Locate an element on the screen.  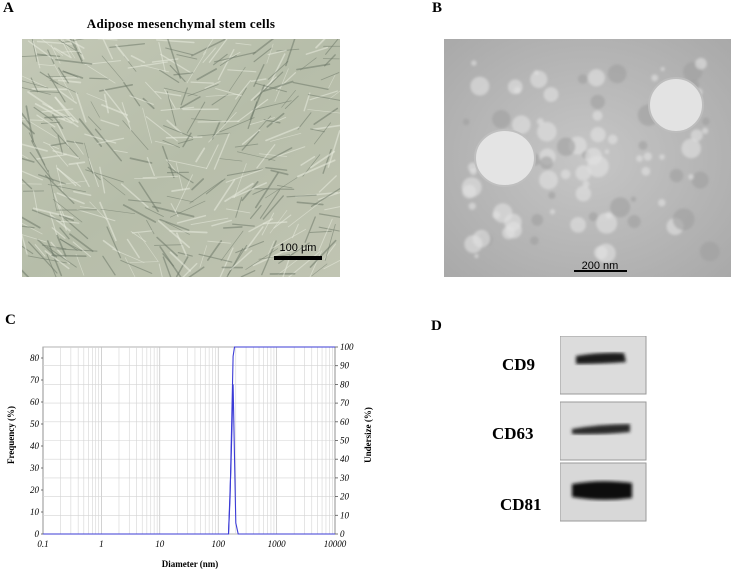
scale-bar-a-label: 100 μm is located at coordinates (298, 248).